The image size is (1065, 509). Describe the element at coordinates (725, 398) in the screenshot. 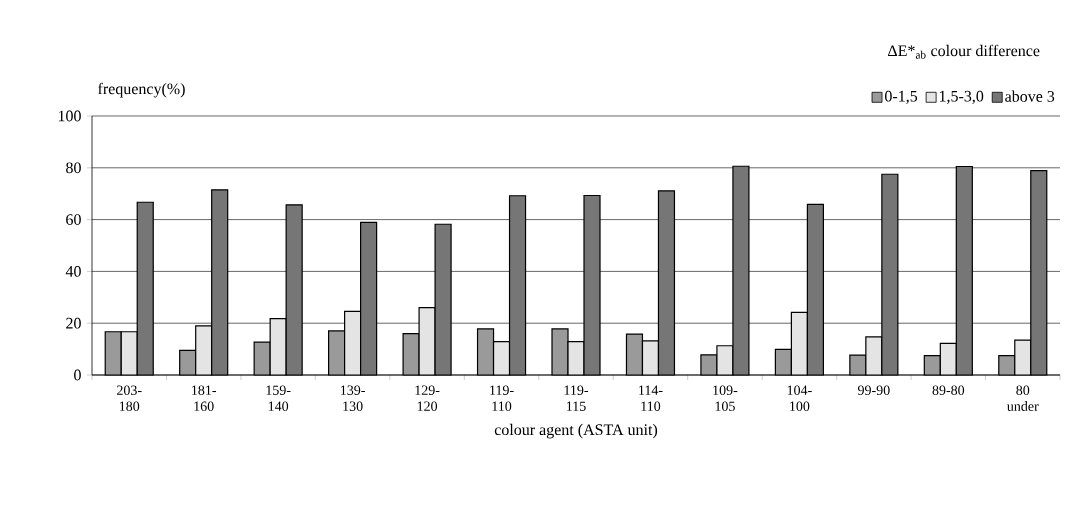

I see `x-tick-label: 109-105` at that location.